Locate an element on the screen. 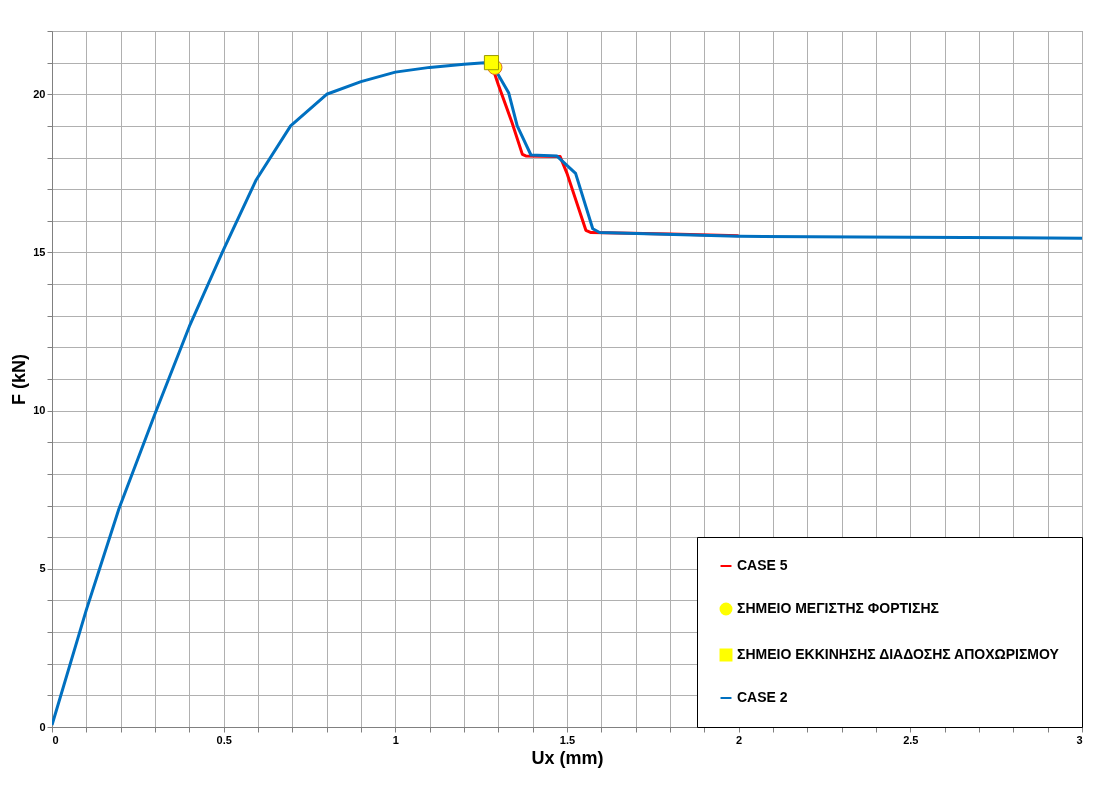 This screenshot has height=789, width=1108. y-tick-label: 5 is located at coordinates (42, 568).